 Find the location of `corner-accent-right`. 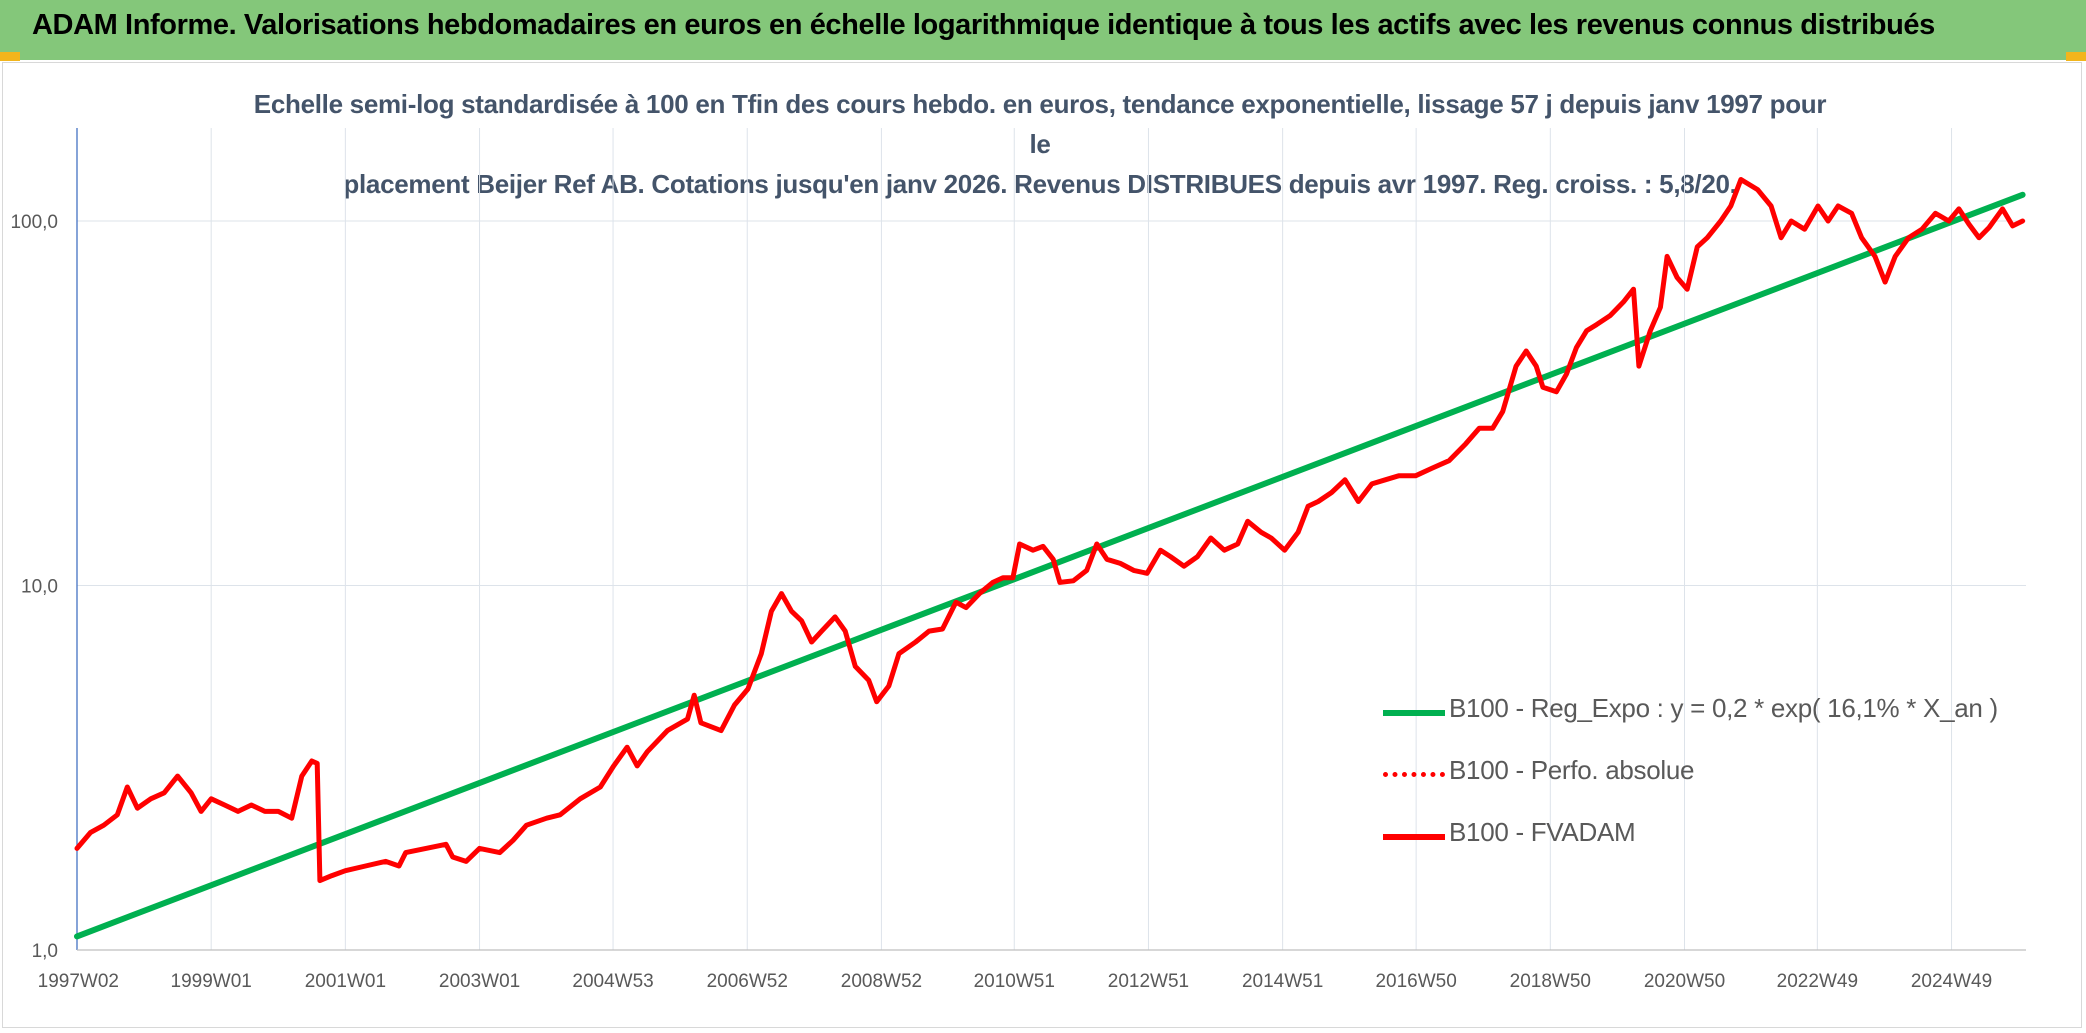

corner-accent-right is located at coordinates (2076, 56).